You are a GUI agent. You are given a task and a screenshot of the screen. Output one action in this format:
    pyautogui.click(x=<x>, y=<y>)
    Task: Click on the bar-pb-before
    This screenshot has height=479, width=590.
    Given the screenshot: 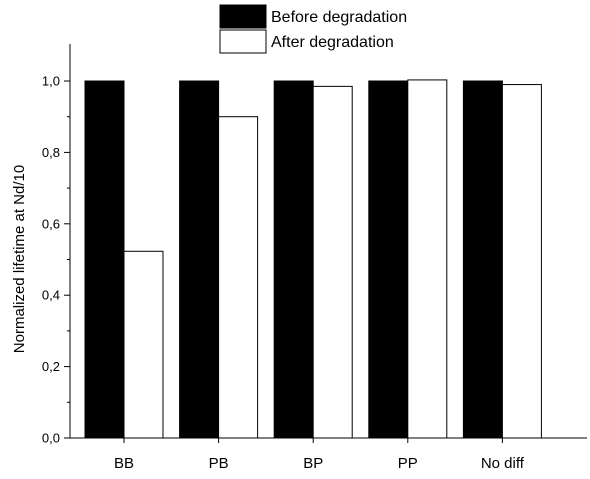 What is the action you would take?
    pyautogui.click(x=199, y=259)
    